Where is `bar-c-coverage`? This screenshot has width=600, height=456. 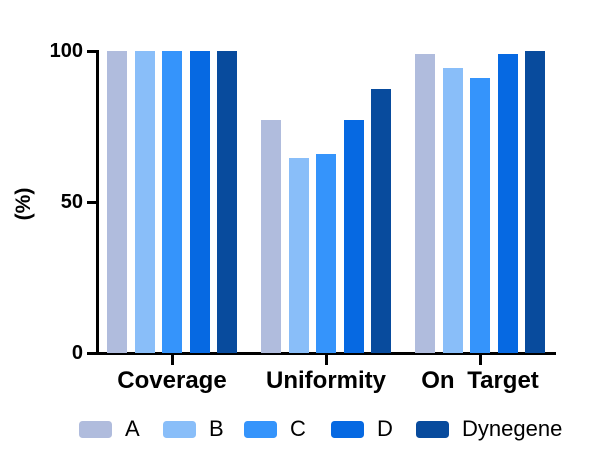
bar-c-coverage is located at coordinates (172, 202).